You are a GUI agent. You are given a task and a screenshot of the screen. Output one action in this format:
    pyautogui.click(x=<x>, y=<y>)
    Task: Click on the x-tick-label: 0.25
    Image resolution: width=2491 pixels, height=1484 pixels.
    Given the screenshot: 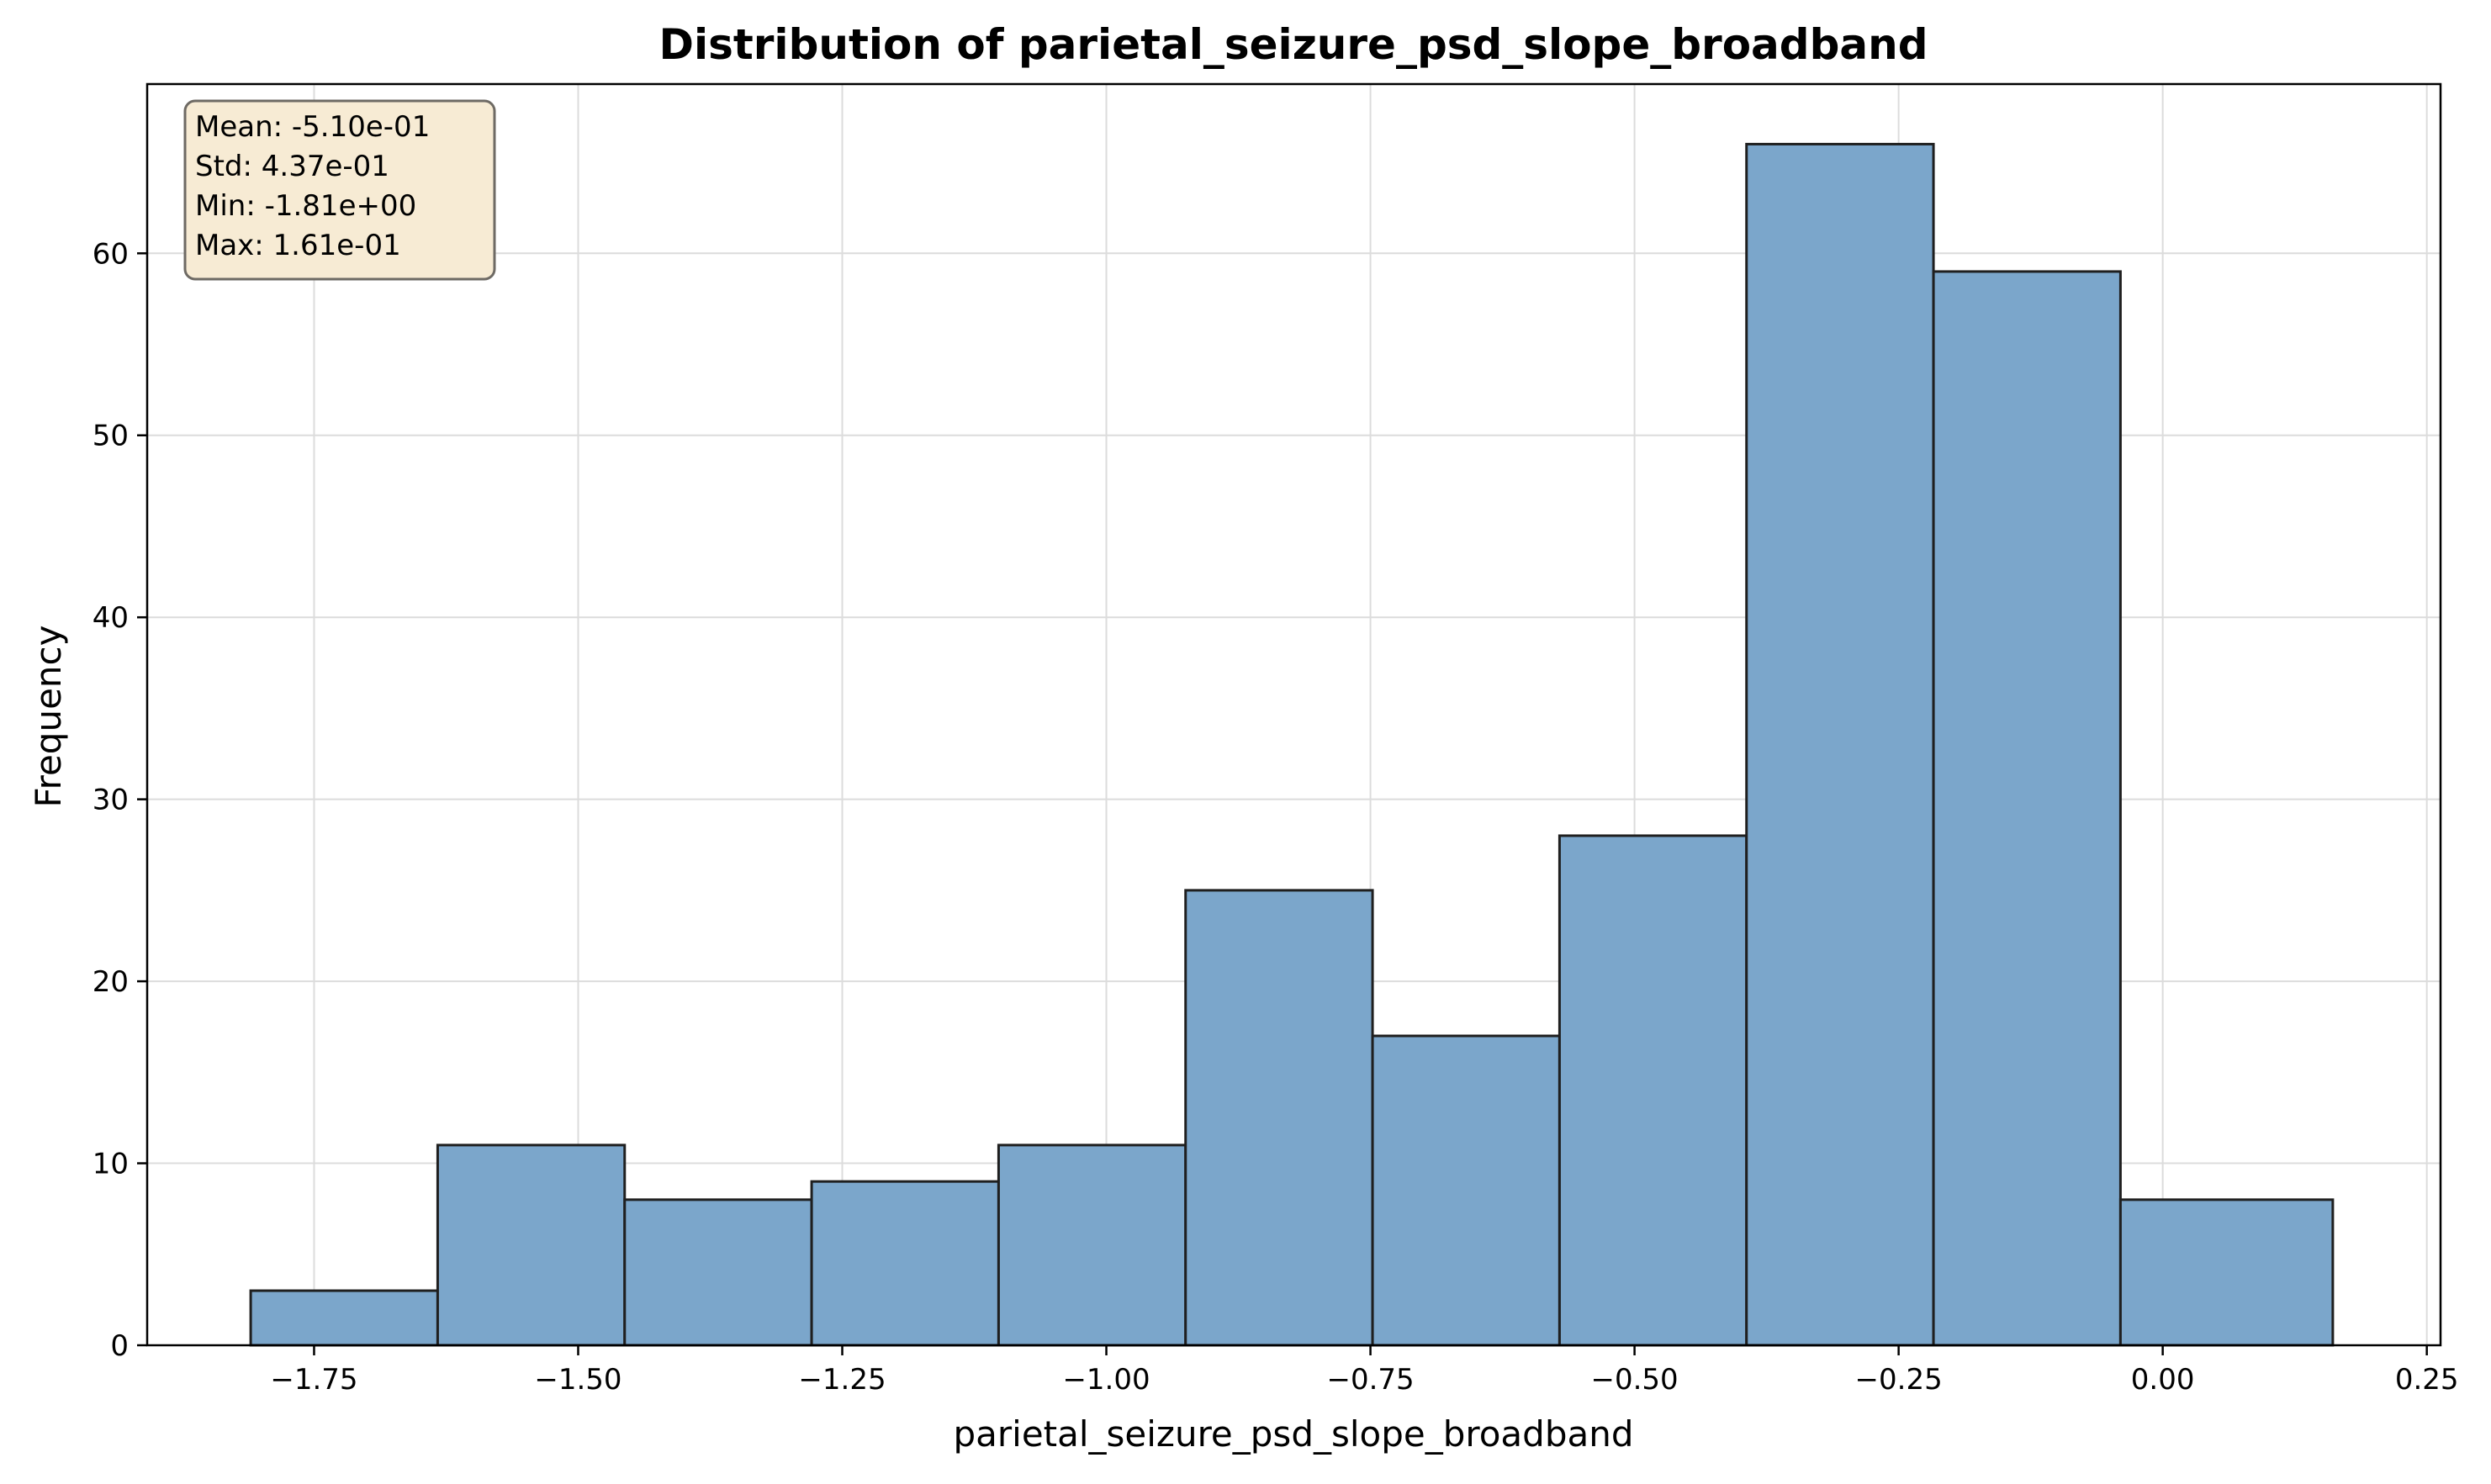 What is the action you would take?
    pyautogui.click(x=2427, y=1380)
    